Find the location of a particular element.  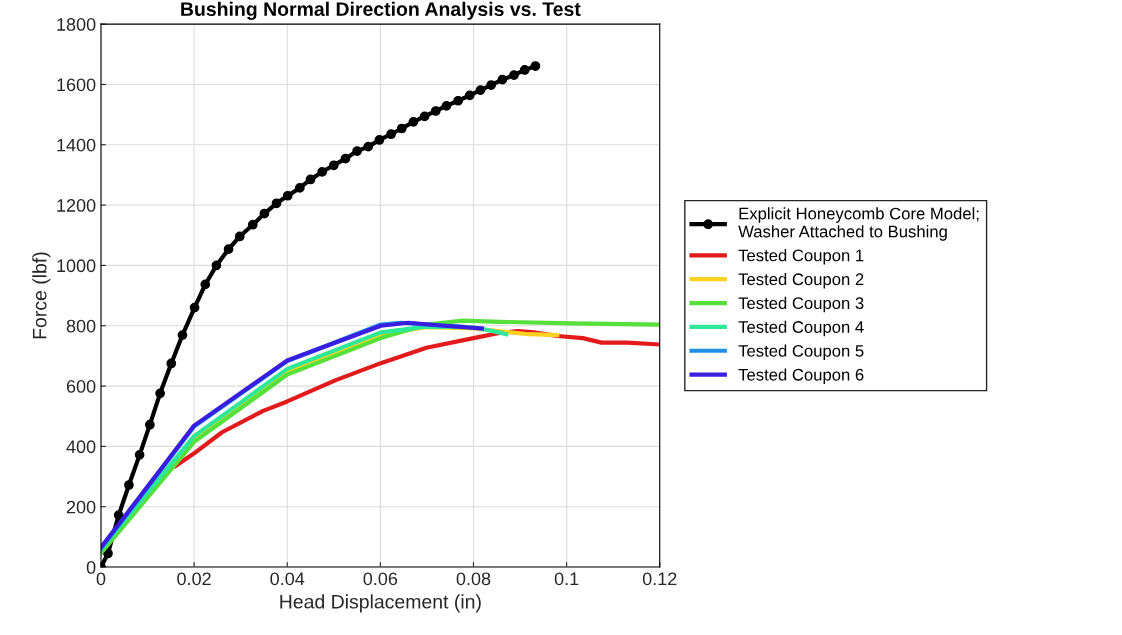

legend-label: Explicit Honeycomb Core Model; Washer Attached to Bushing is located at coordinates (858, 224).